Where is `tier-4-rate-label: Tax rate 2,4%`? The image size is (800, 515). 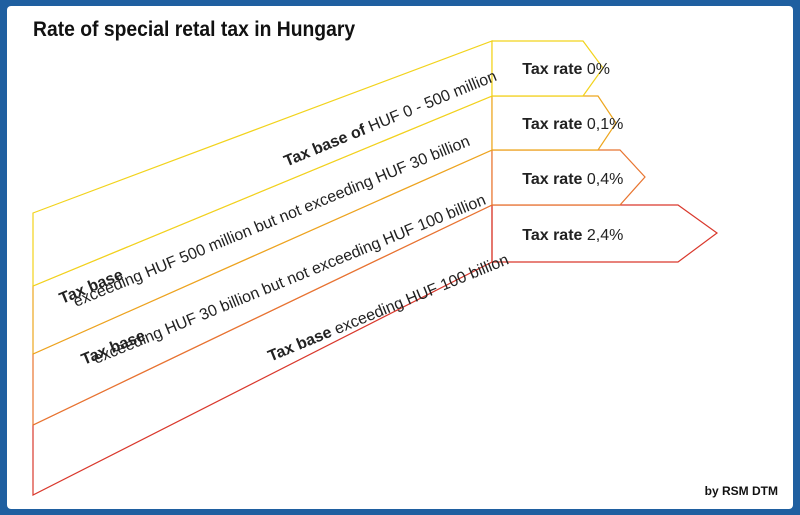 tier-4-rate-label: Tax rate 2,4% is located at coordinates (568, 235).